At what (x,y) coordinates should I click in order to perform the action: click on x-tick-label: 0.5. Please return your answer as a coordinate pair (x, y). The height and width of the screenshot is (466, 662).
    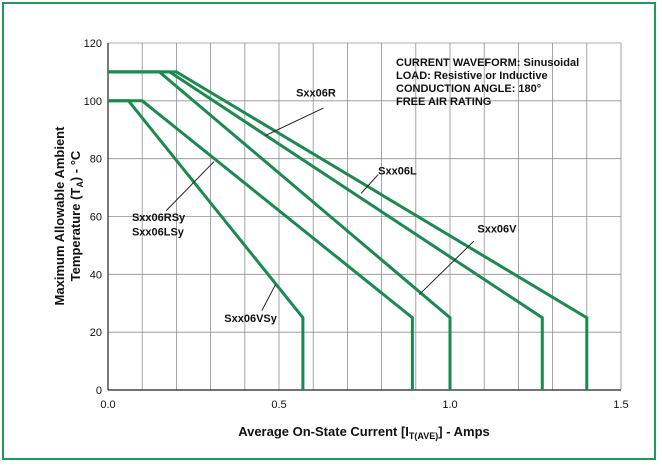
    Looking at the image, I should click on (278, 405).